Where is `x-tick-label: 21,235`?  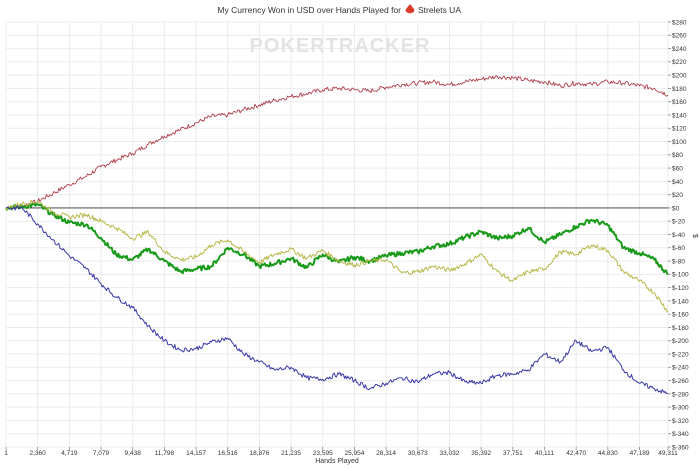
x-tick-label: 21,235 is located at coordinates (291, 453).